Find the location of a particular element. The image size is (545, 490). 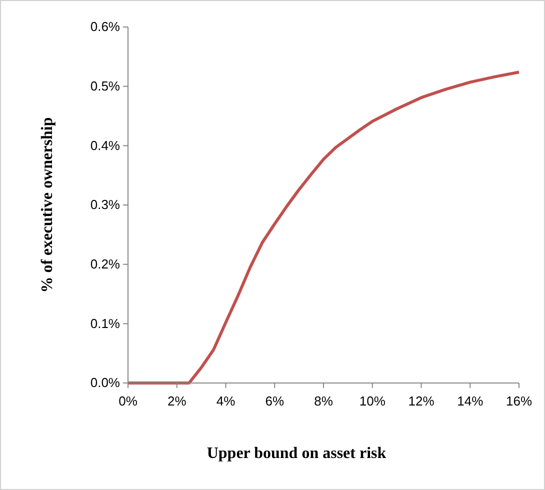

x-tick-label: 8% is located at coordinates (324, 400).